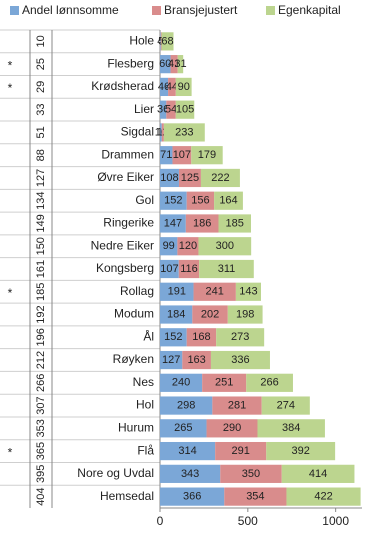 Image resolution: width=368 pixels, height=542 pixels. Describe the element at coordinates (41, 132) in the screenshot. I see `rank-label: 51` at that location.